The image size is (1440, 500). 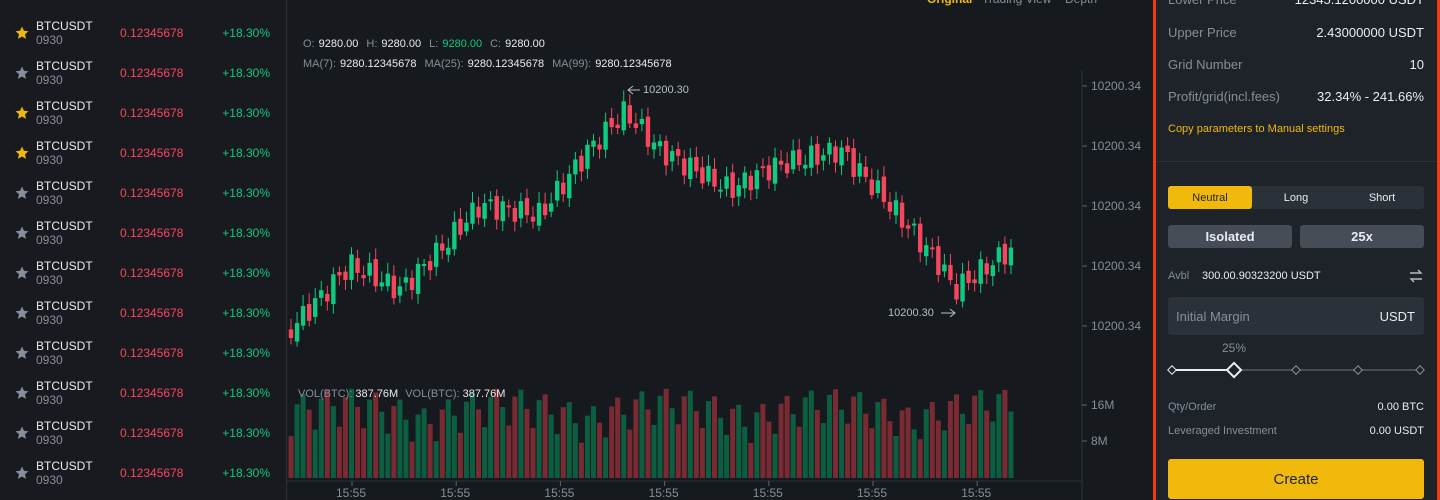 I want to click on summary-value: 0.00 BTC, so click(x=1400, y=407).